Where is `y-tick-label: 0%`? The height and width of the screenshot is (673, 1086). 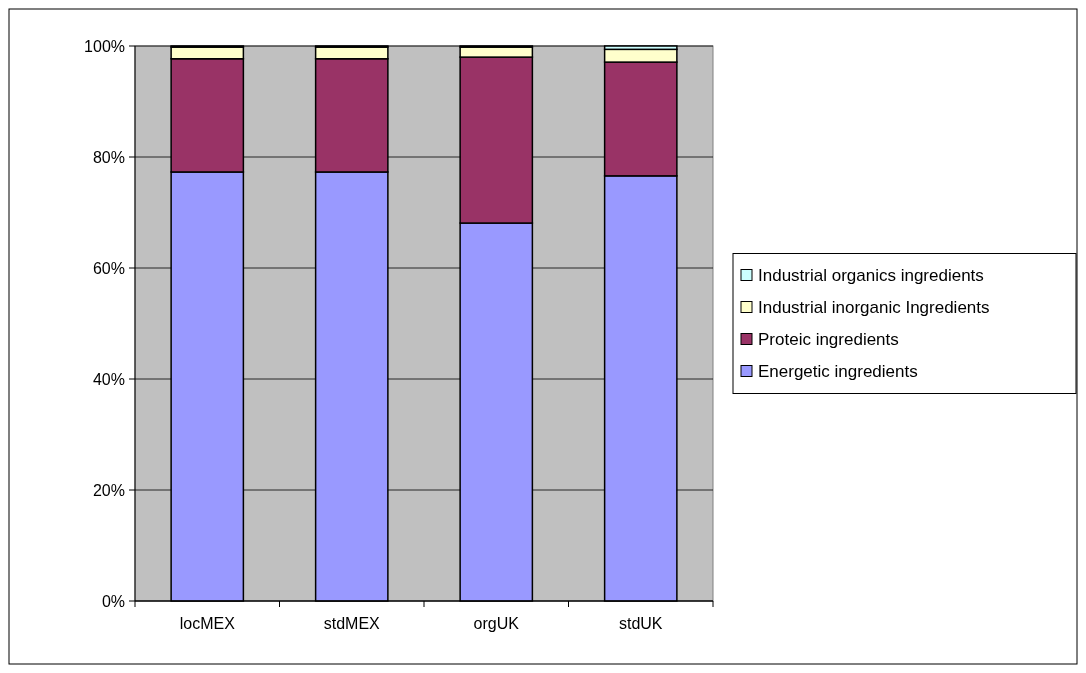
y-tick-label: 0% is located at coordinates (113, 601).